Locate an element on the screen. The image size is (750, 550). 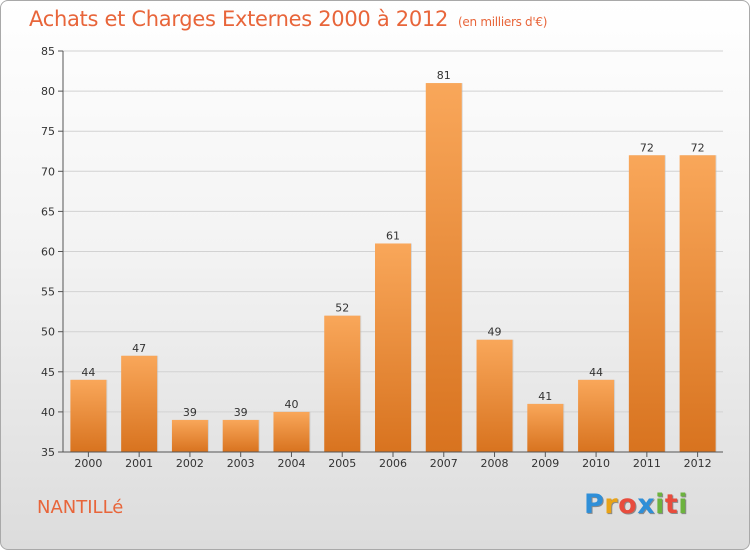
logo-letter: o is located at coordinates (628, 504).